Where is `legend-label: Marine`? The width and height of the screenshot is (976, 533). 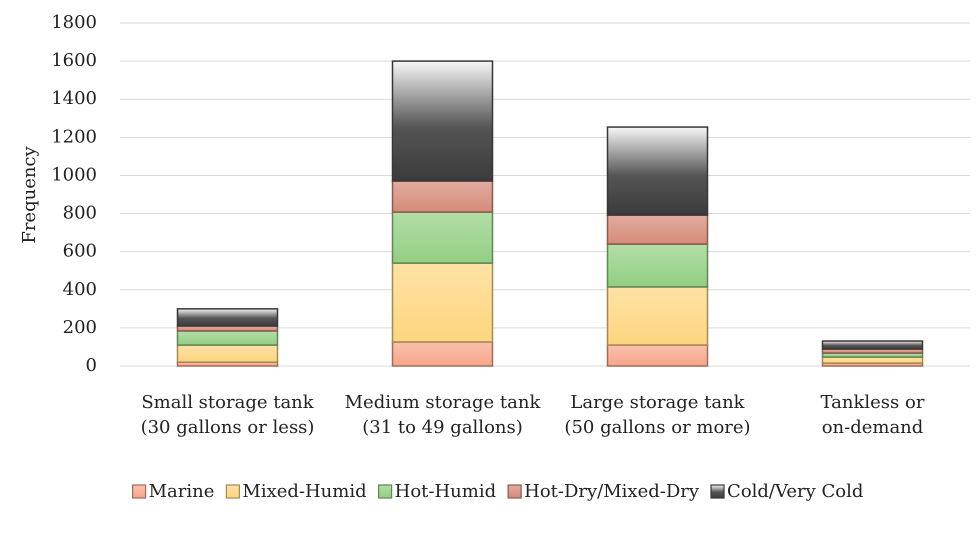
legend-label: Marine is located at coordinates (182, 491).